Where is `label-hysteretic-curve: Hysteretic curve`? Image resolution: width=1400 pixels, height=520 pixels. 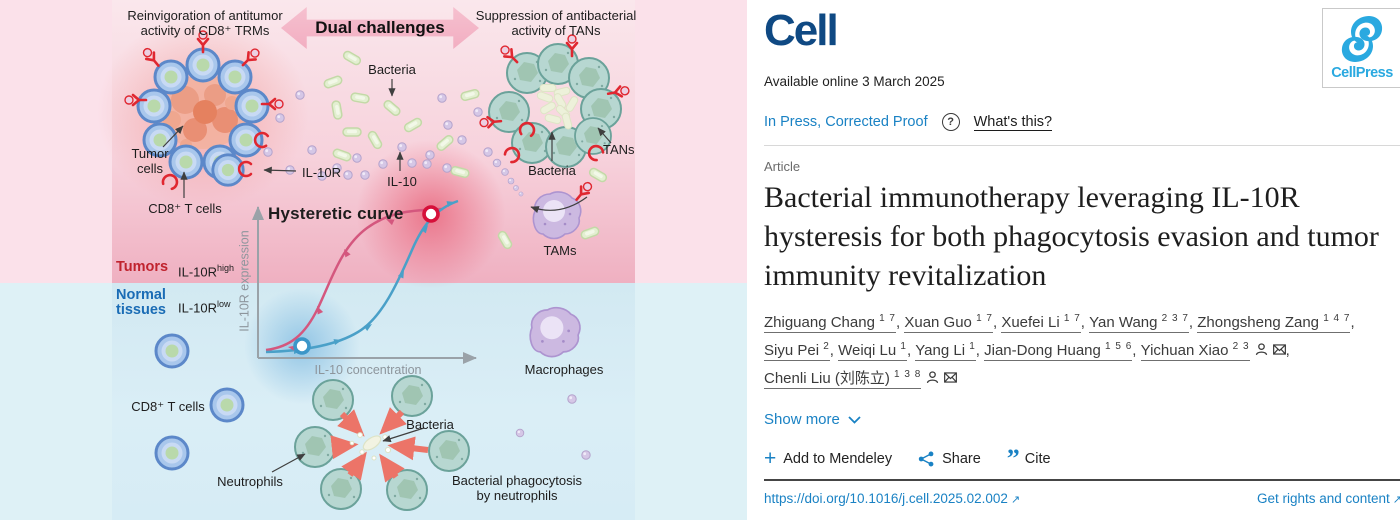
label-hysteretic-curve: Hysteretic curve is located at coordinates (336, 213).